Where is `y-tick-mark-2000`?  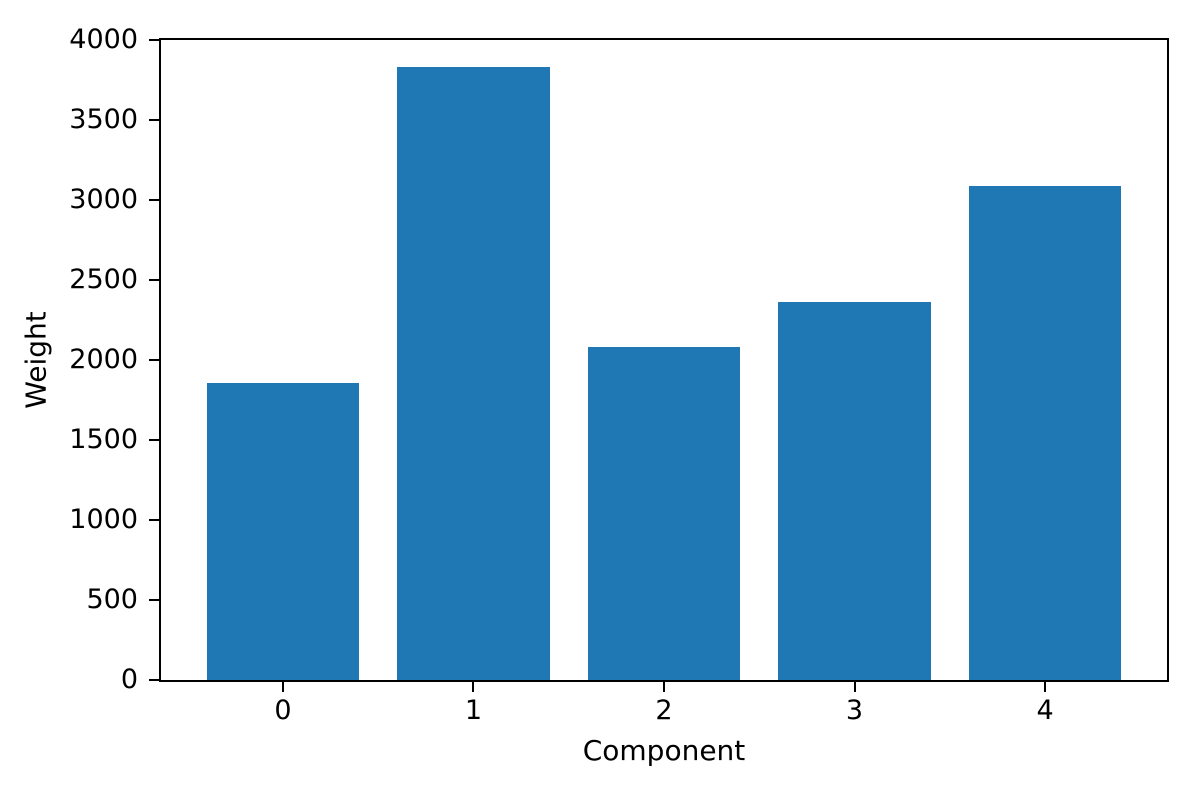
y-tick-mark-2000 is located at coordinates (154, 360).